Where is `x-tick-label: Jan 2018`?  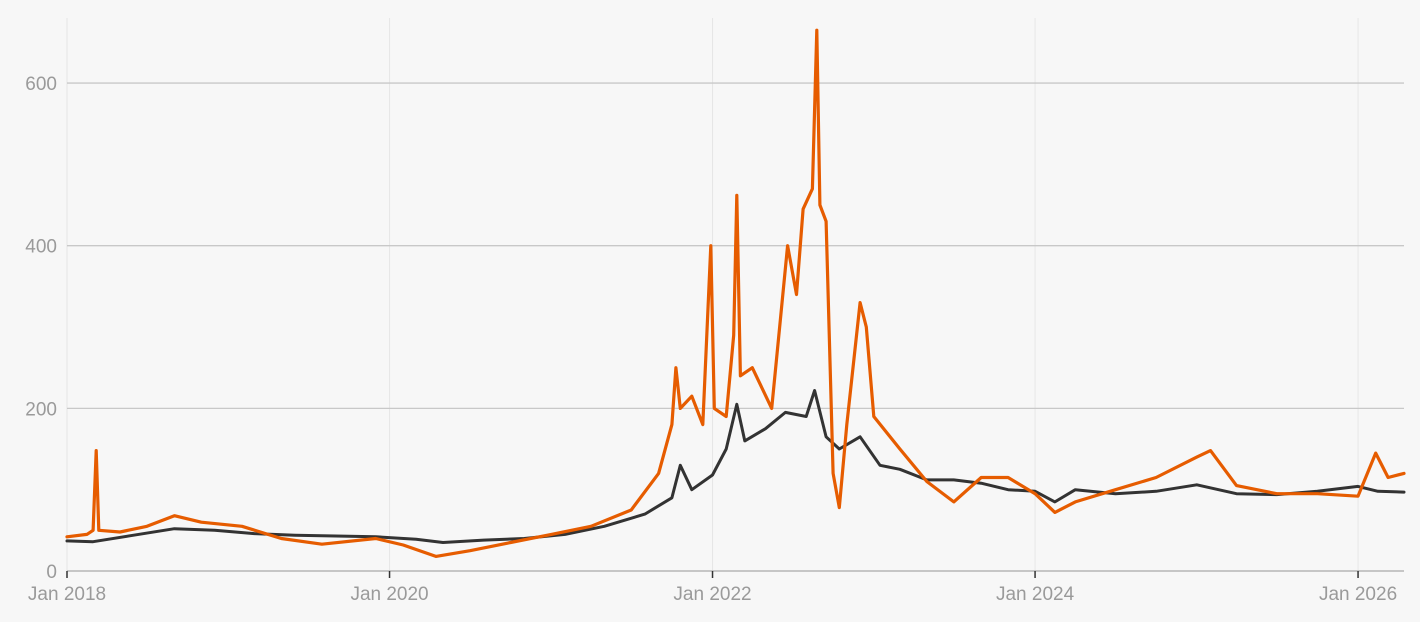 x-tick-label: Jan 2018 is located at coordinates (67, 594).